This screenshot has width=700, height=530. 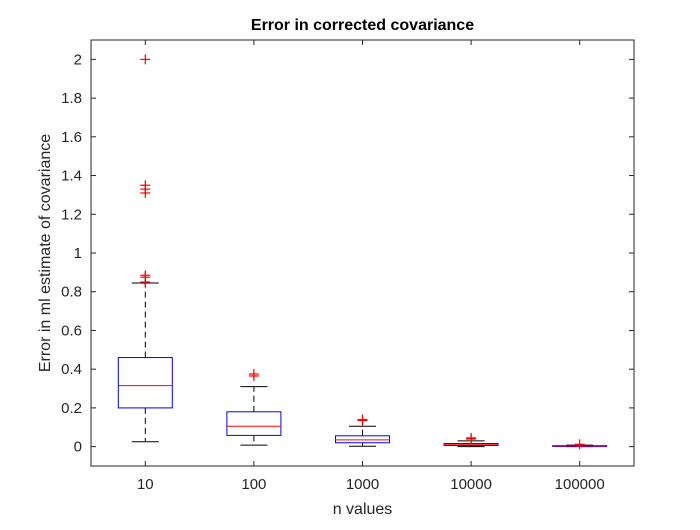 What do you see at coordinates (145, 484) in the screenshot?
I see `x-tick-label: 10` at bounding box center [145, 484].